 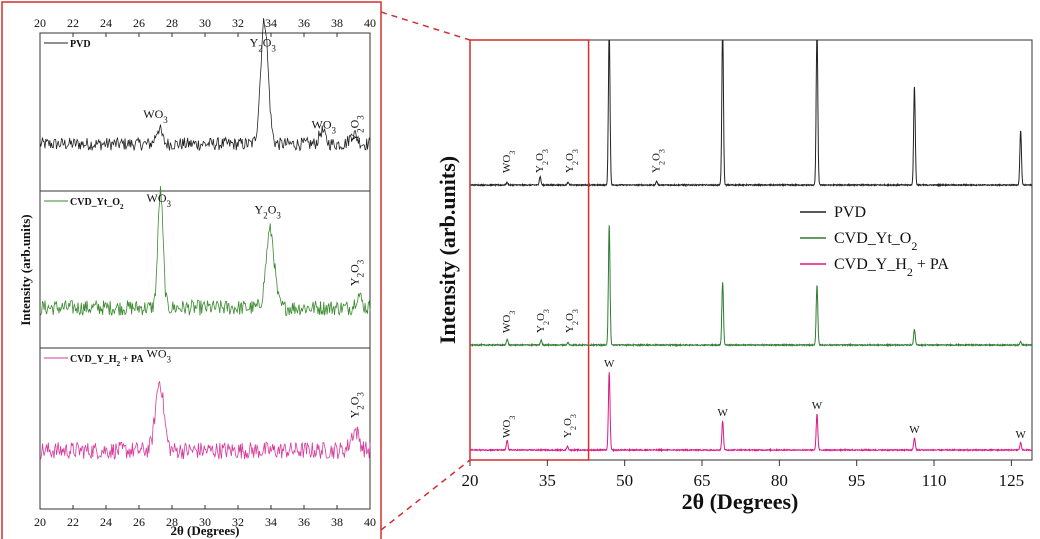 I want to click on inset-subpanel-2: CVD_Yt_O2 WO3 Y2O3 Y2O3, so click(x=205, y=267).